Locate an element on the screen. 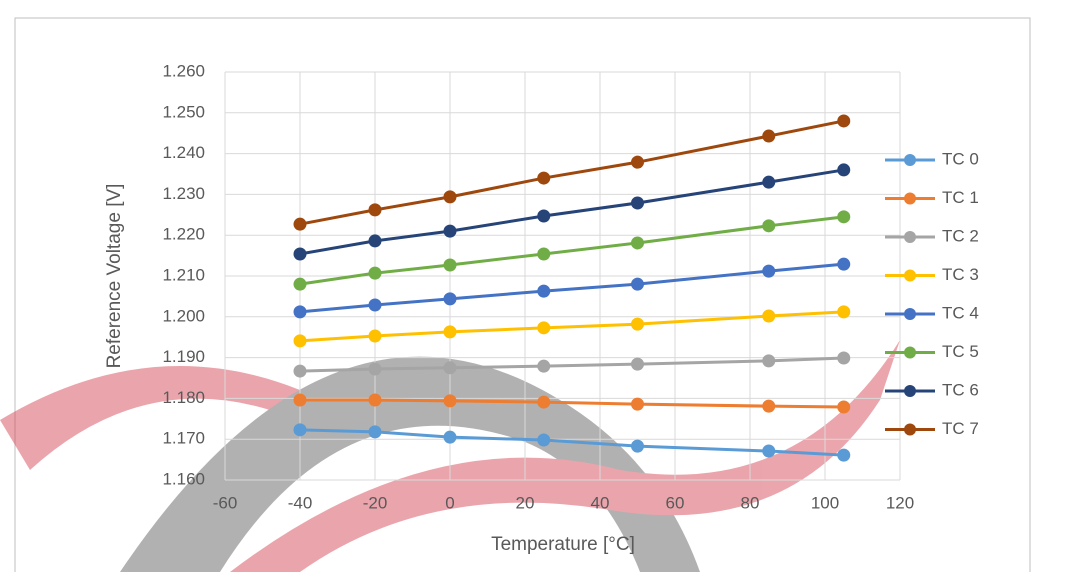 Image resolution: width=1080 pixels, height=572 pixels. x-tick-label: -20 is located at coordinates (375, 502).